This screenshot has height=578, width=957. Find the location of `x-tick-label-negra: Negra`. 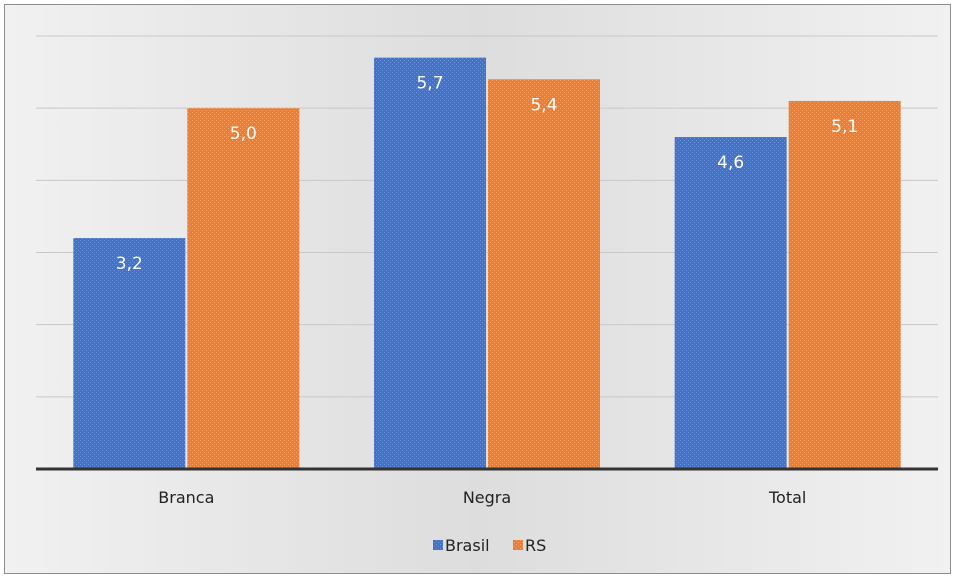

x-tick-label-negra: Negra is located at coordinates (487, 497).